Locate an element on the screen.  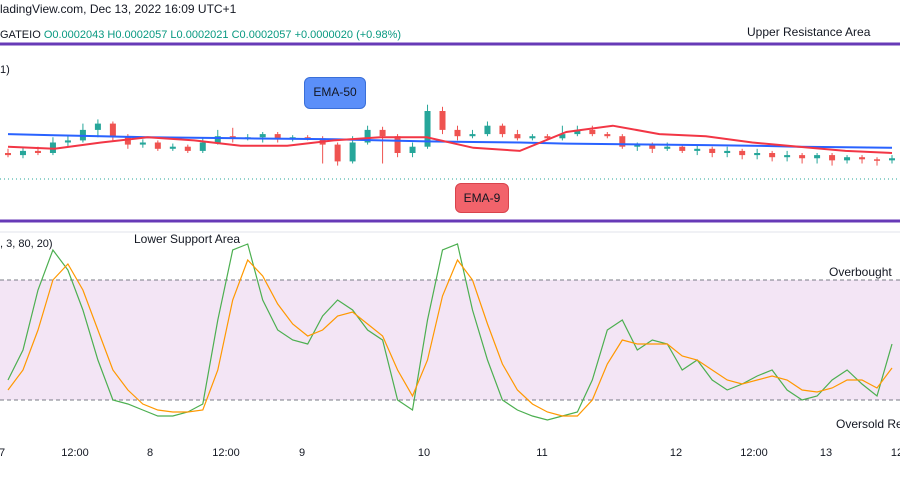
ema9-callout: EMA-9 is located at coordinates (482, 198).